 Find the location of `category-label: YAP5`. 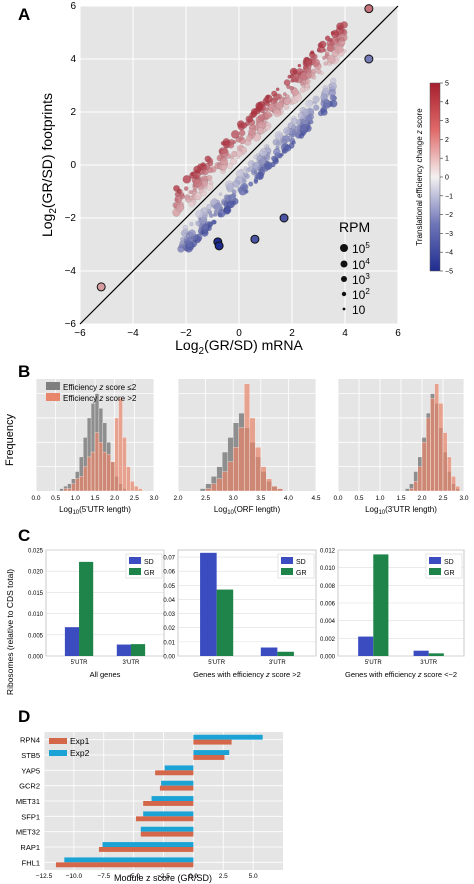

category-label: YAP5 is located at coordinates (30, 770).